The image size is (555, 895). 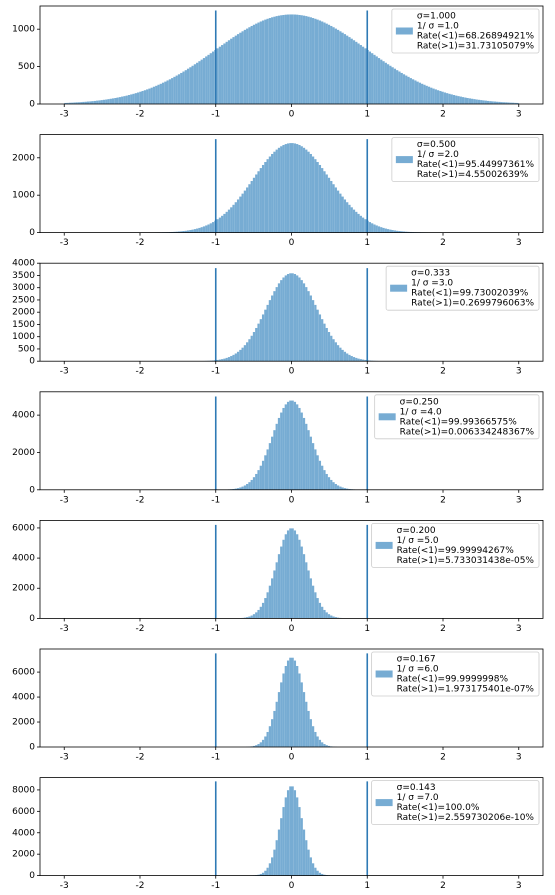 I want to click on axes-frame, so click(x=291, y=184).